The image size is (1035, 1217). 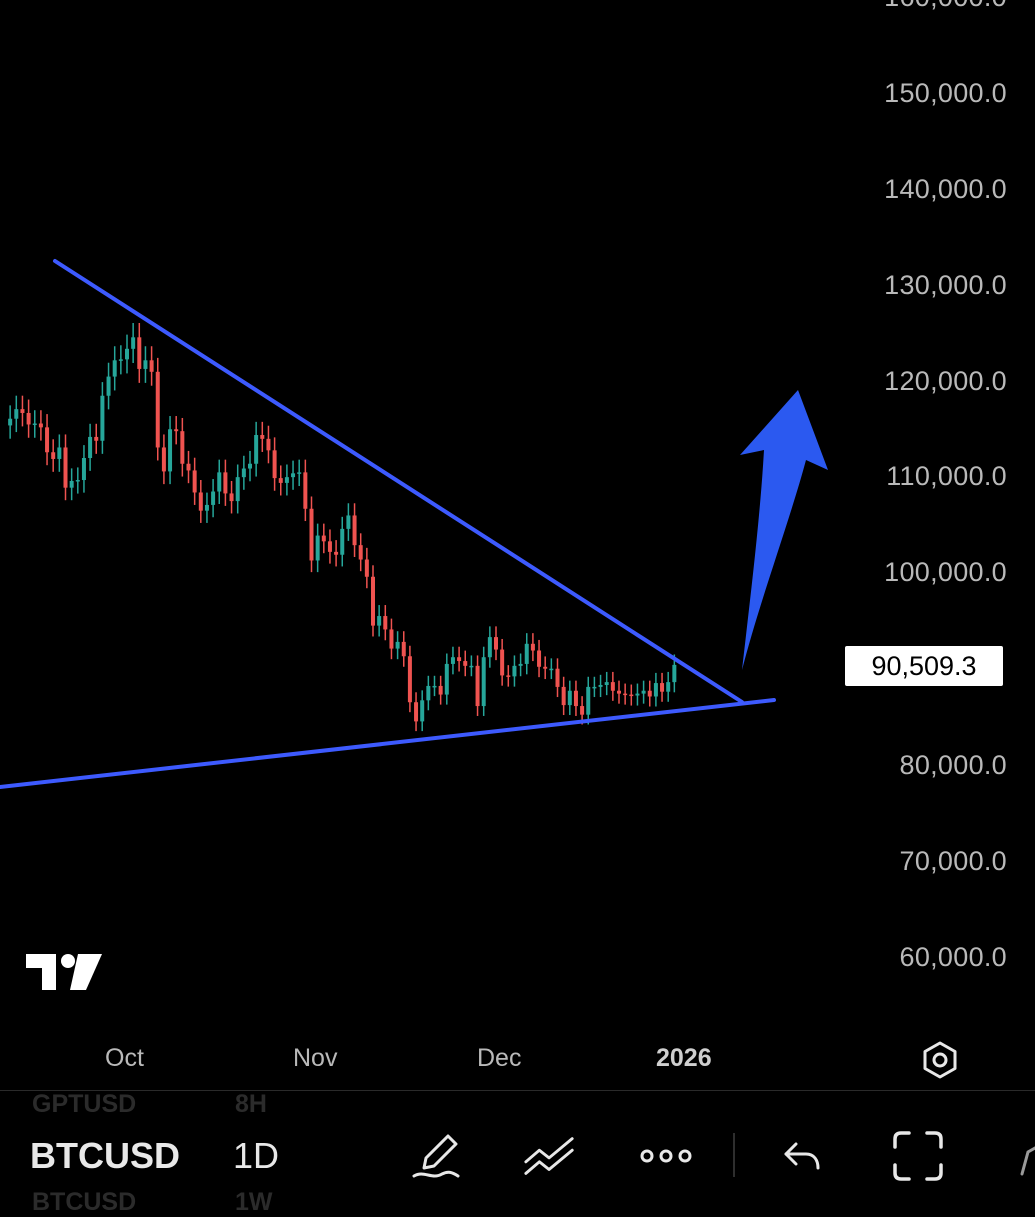 I want to click on toolbar-separator, so click(x=734, y=1155).